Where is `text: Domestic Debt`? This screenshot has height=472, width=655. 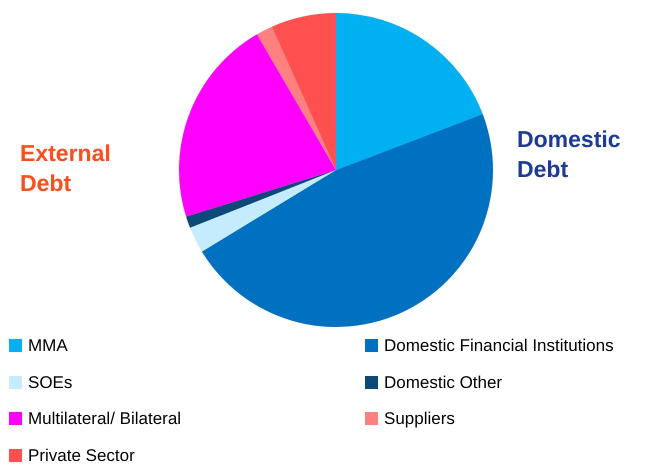 text: Domestic Debt is located at coordinates (569, 154).